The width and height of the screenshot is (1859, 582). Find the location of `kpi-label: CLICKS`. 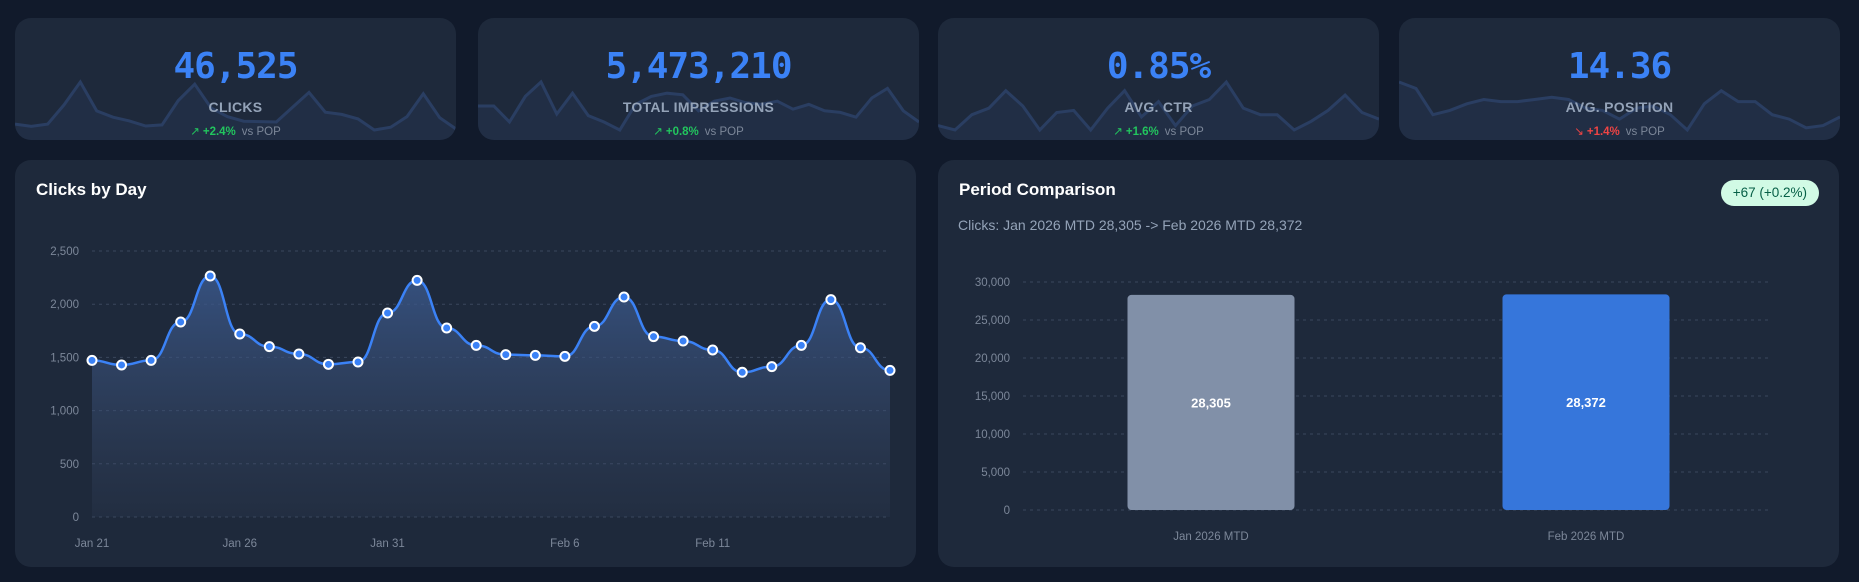

kpi-label: CLICKS is located at coordinates (235, 107).